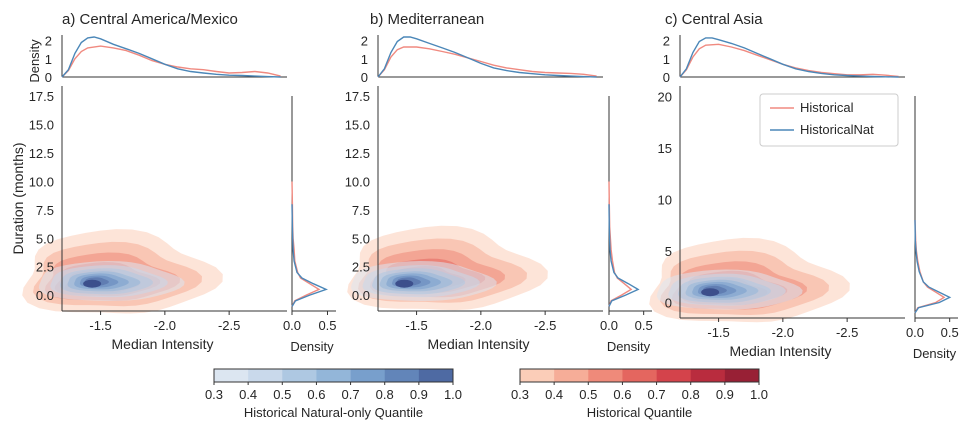 This screenshot has width=959, height=421. Describe the element at coordinates (333, 412) in the screenshot. I see `colorbar-label: Historical Natural-only Quantile` at that location.